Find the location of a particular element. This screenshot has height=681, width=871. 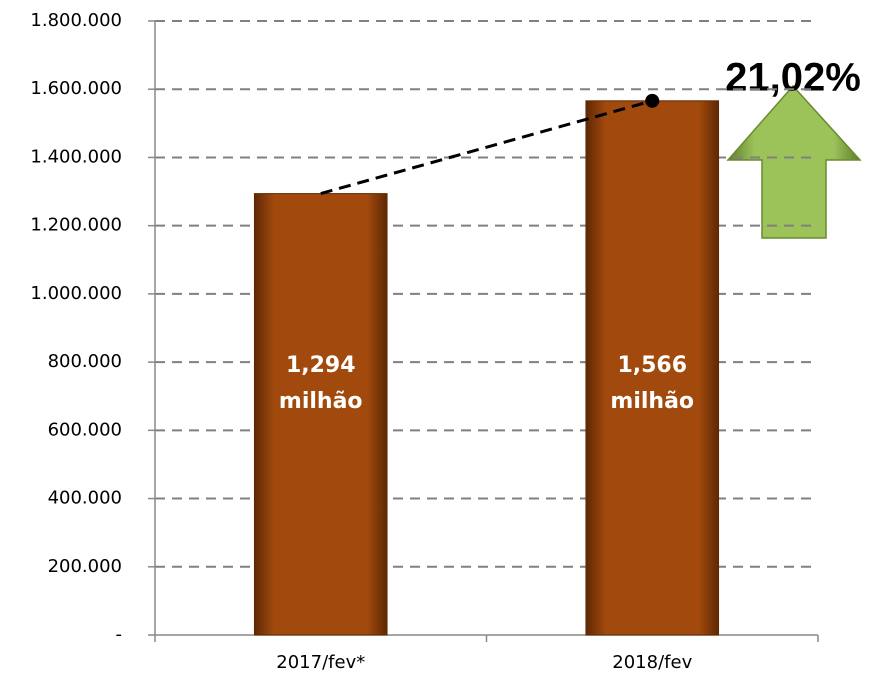

up-arrow is located at coordinates (794, 161).